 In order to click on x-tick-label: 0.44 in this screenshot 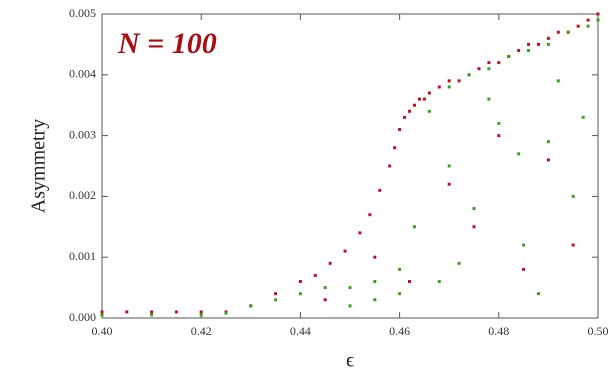, I will do `click(300, 331)`.